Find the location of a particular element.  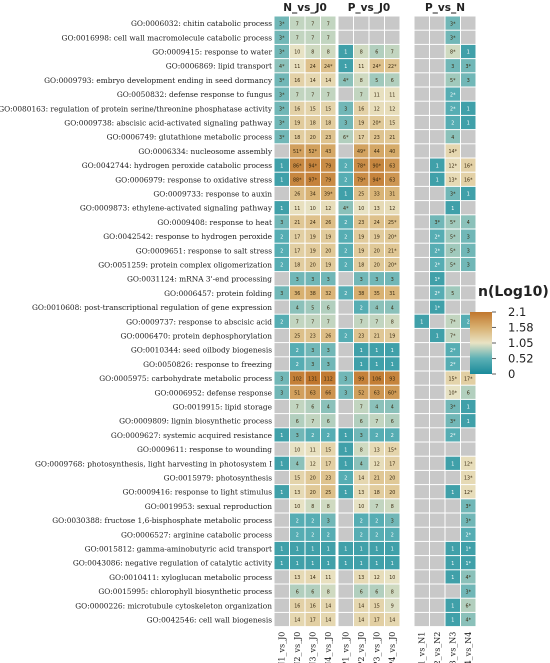

cell-value: 52 is located at coordinates (361, 394).